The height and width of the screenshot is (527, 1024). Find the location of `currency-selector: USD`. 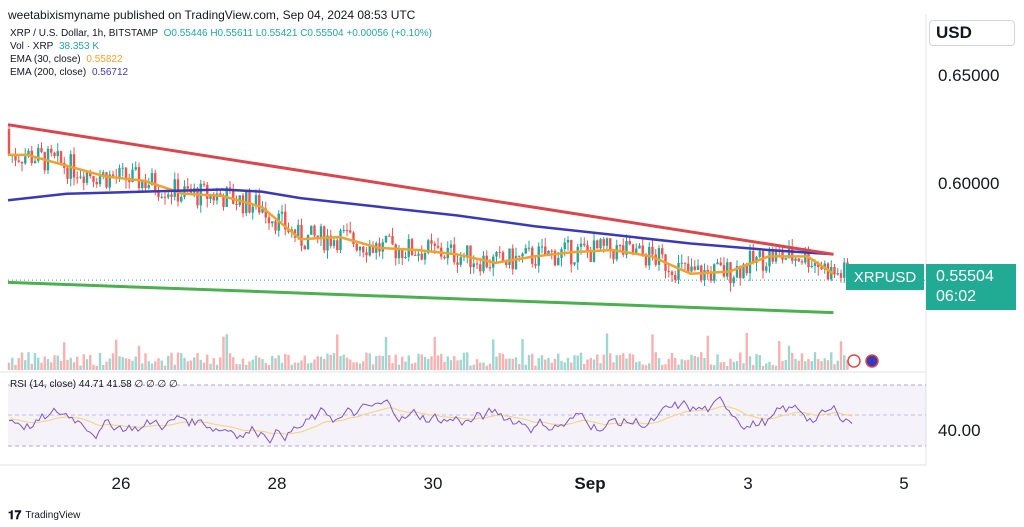

currency-selector: USD is located at coordinates (972, 33).